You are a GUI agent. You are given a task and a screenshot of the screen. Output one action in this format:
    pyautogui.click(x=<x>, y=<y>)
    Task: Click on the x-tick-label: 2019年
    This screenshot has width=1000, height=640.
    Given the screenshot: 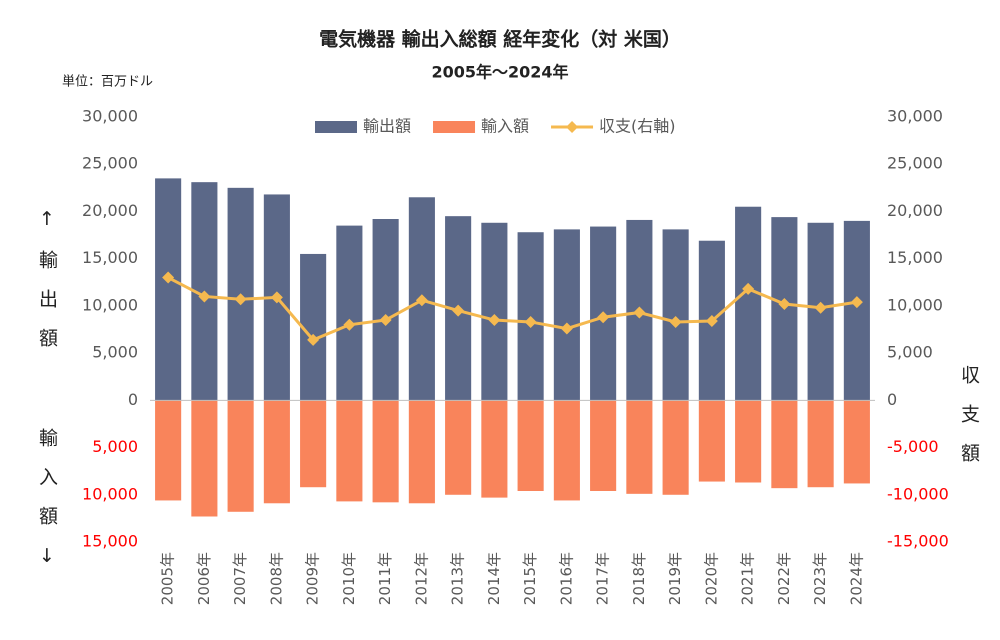 What is the action you would take?
    pyautogui.click(x=675, y=578)
    